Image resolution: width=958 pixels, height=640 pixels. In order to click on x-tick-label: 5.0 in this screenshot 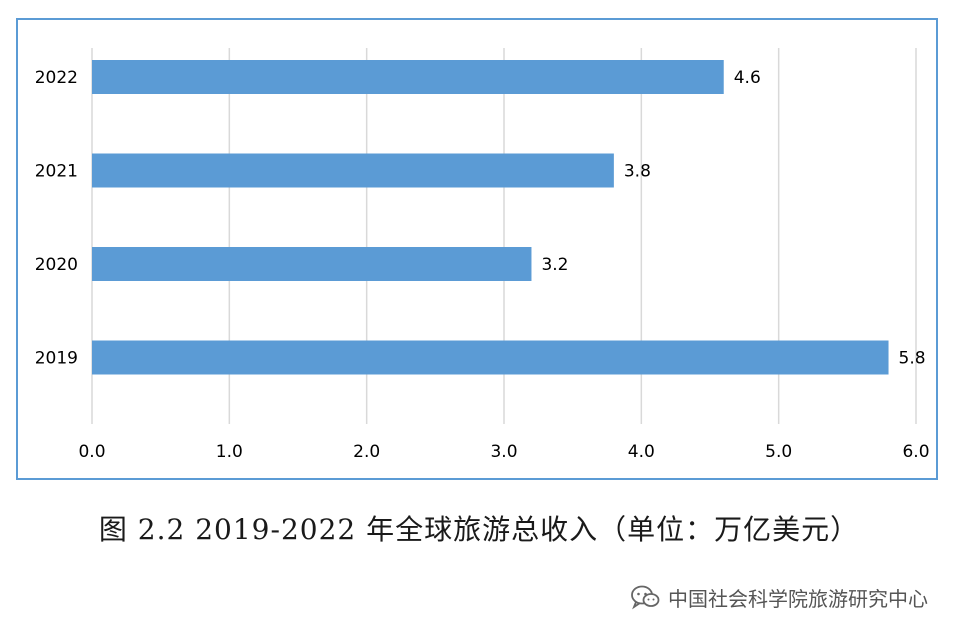, I will do `click(778, 452)`.